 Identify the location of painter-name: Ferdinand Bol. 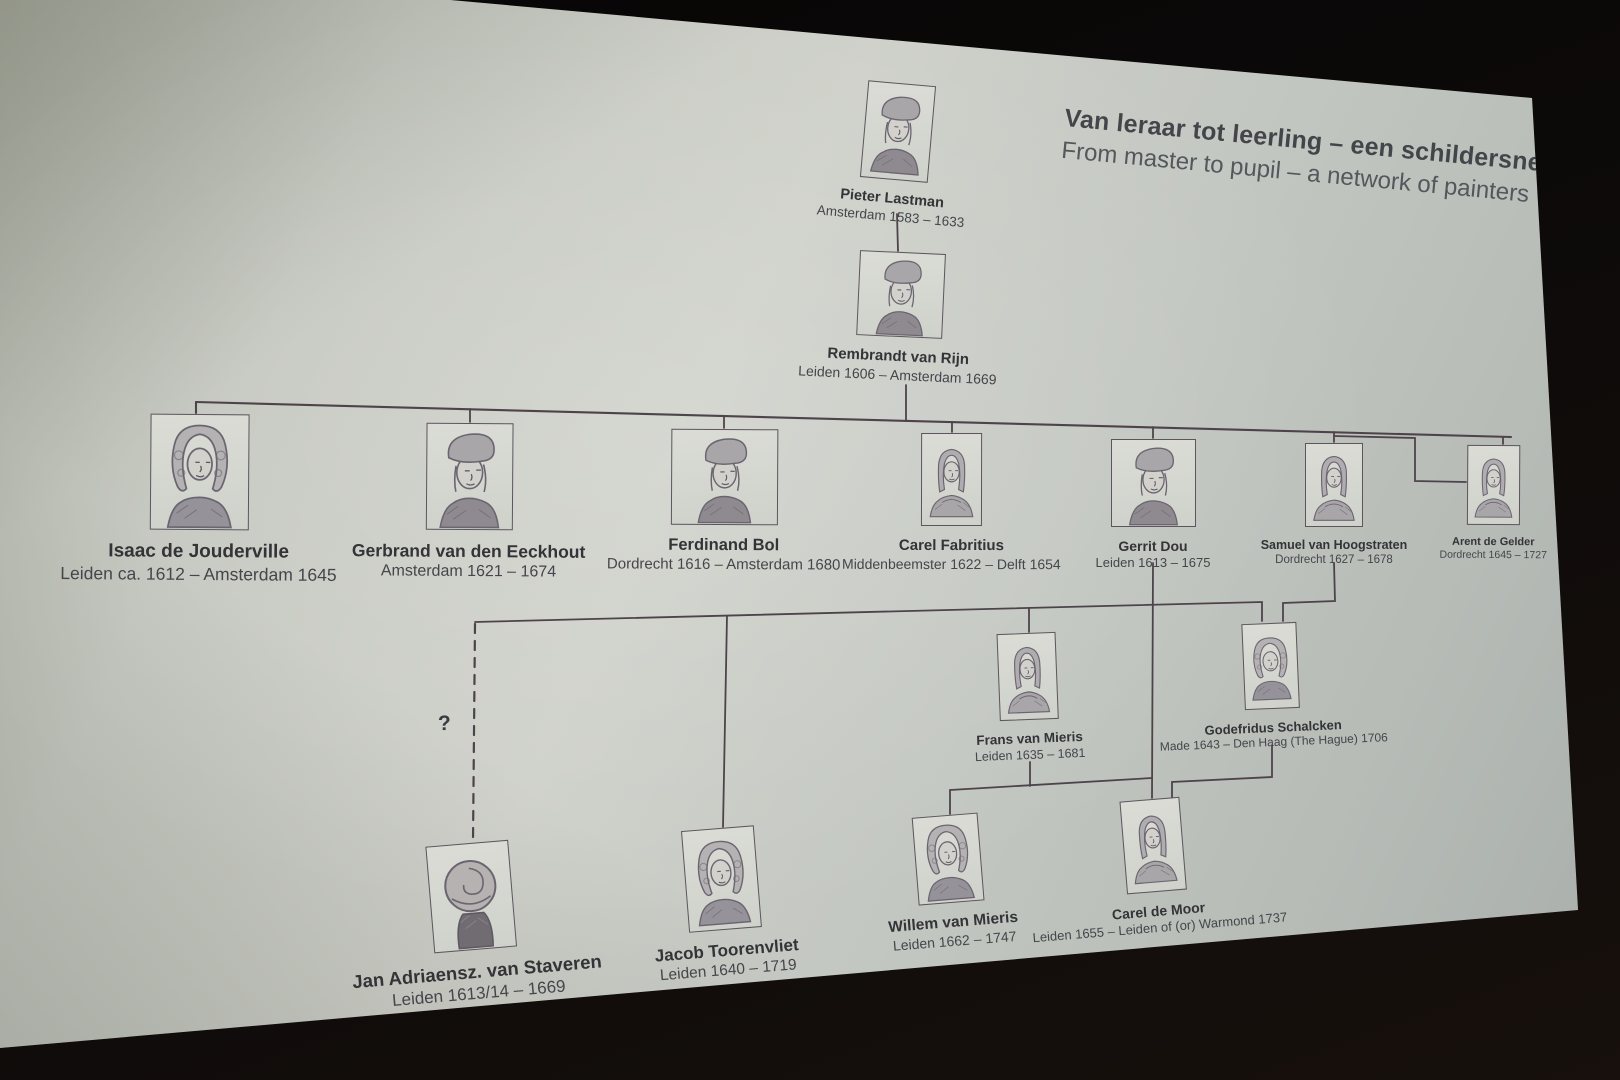
(724, 545).